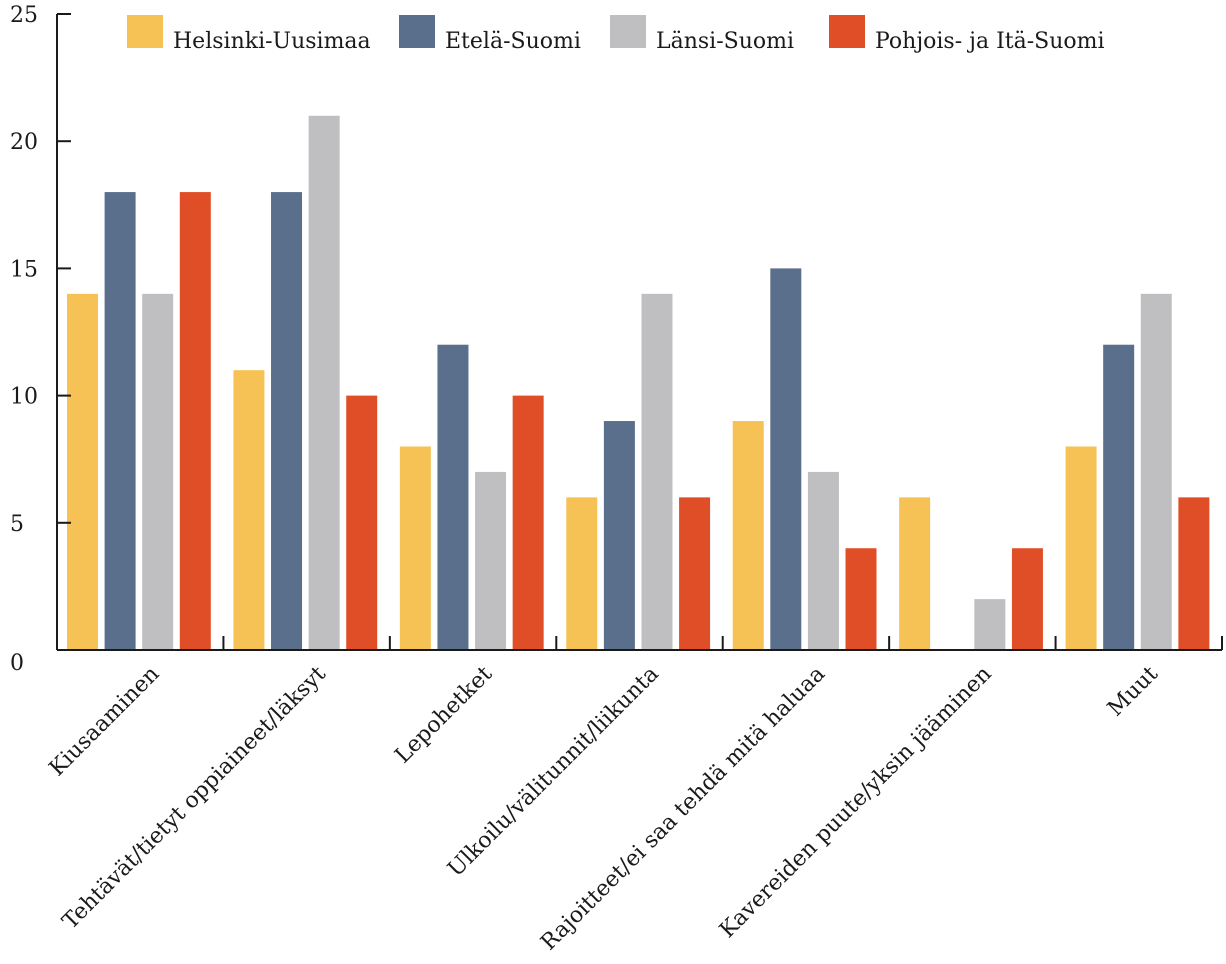  What do you see at coordinates (24, 142) in the screenshot?
I see `y-tick-label: 20` at bounding box center [24, 142].